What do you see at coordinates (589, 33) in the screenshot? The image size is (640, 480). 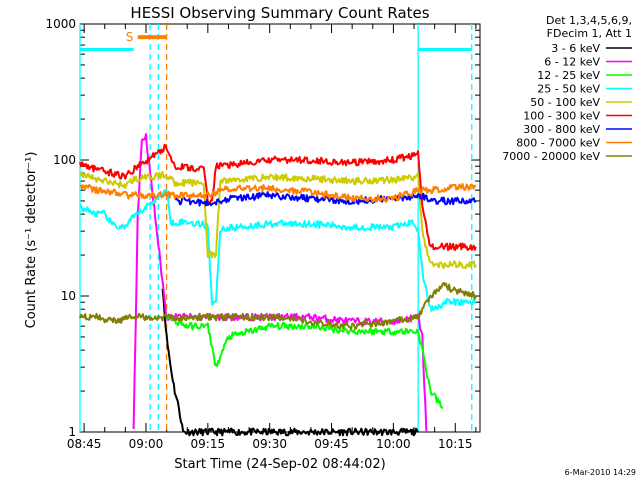 I see `legend-header-line-2: FDecim 1, Att 1` at bounding box center [589, 33].